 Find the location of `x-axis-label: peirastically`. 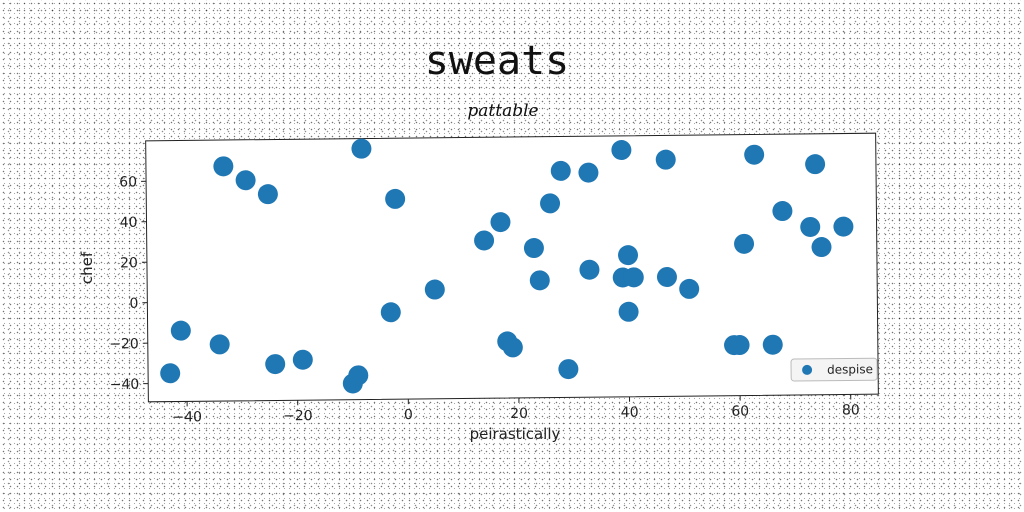

x-axis-label: peirastically is located at coordinates (515, 434).